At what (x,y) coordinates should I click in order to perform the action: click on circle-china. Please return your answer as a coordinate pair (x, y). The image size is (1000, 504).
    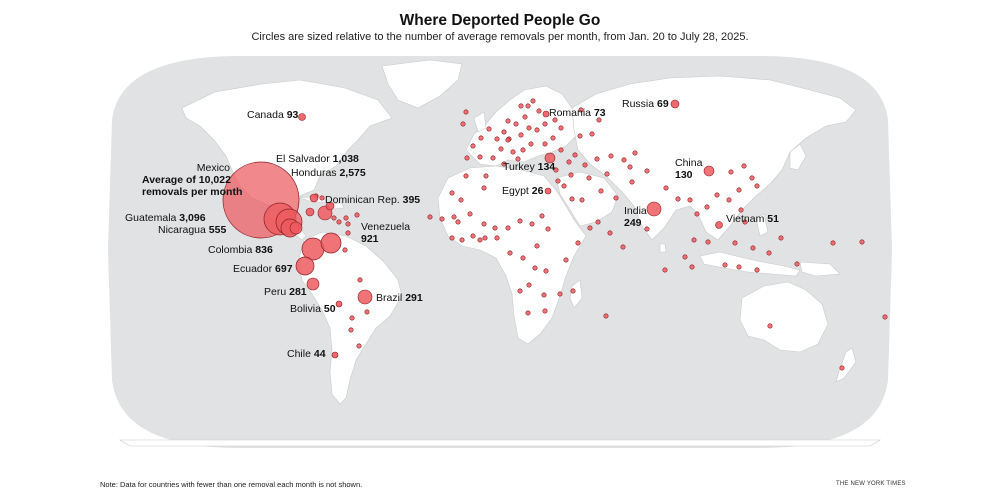
    Looking at the image, I should click on (709, 171).